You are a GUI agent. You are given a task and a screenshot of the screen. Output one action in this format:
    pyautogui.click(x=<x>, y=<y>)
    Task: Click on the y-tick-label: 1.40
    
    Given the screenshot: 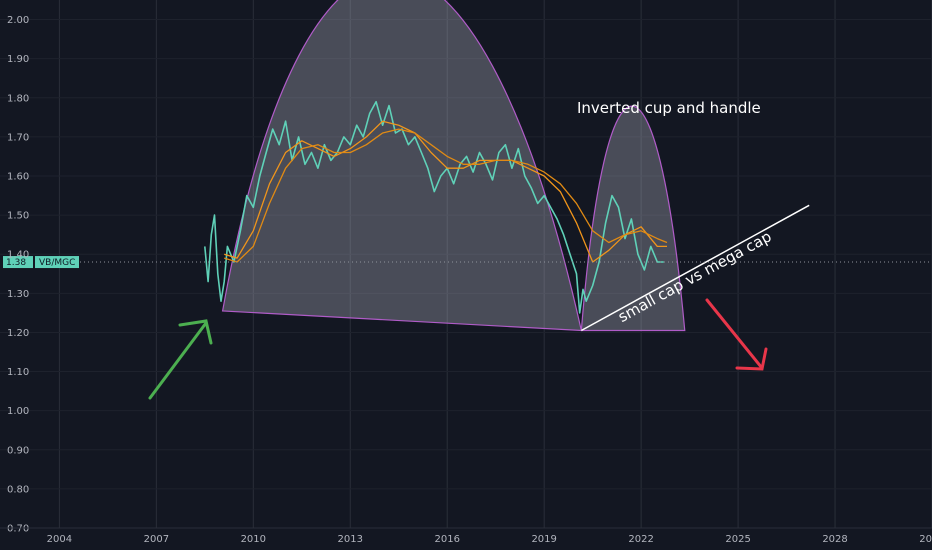 What is the action you would take?
    pyautogui.click(x=18, y=255)
    